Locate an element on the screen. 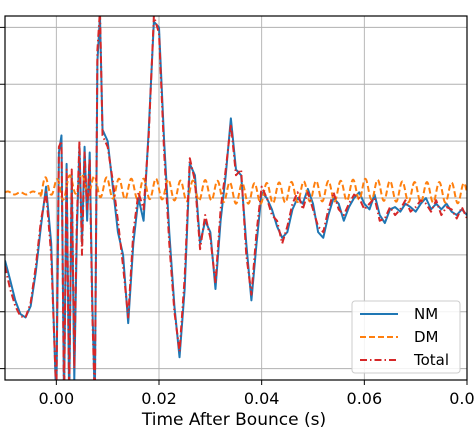 This screenshot has width=474, height=441. legend-label-nm: NM is located at coordinates (426, 314).